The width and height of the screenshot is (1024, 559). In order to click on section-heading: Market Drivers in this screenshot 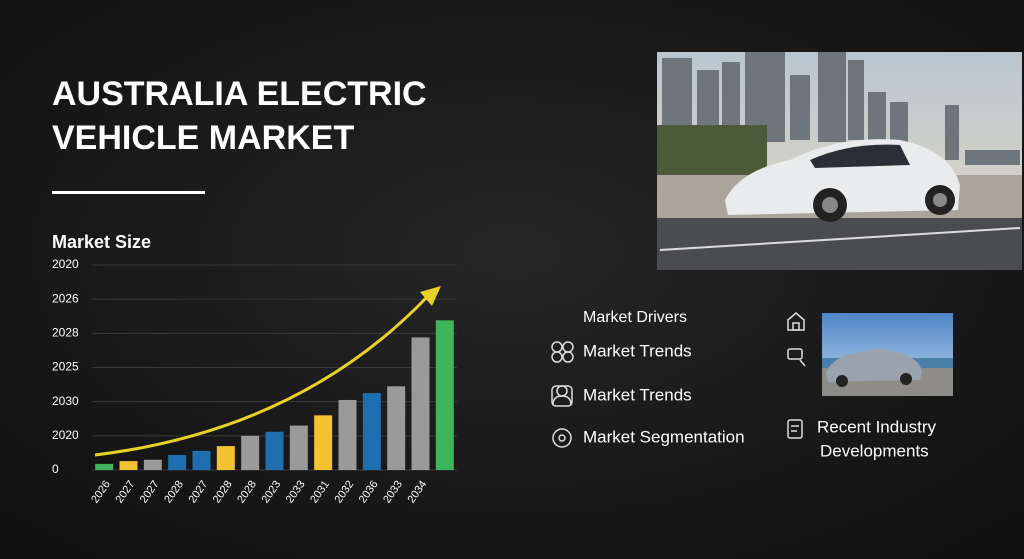, I will do `click(635, 317)`.